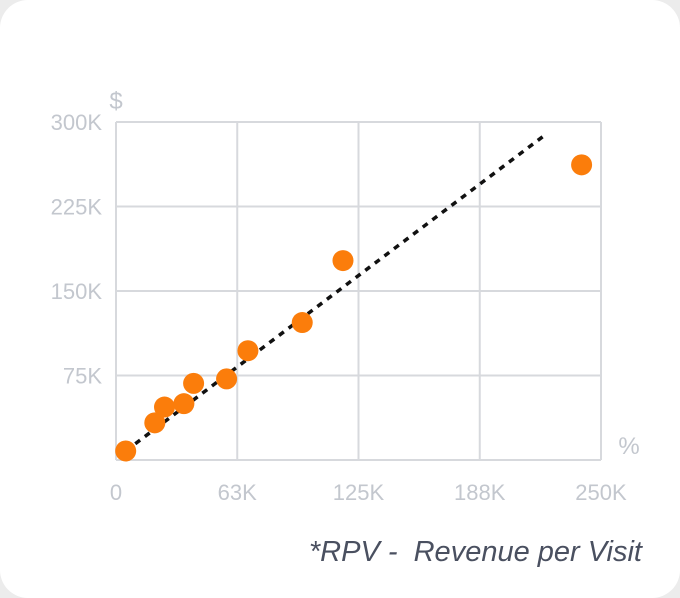  What do you see at coordinates (77, 249) in the screenshot?
I see `y-axis-ticks: 75K 150K 225K 300K` at bounding box center [77, 249].